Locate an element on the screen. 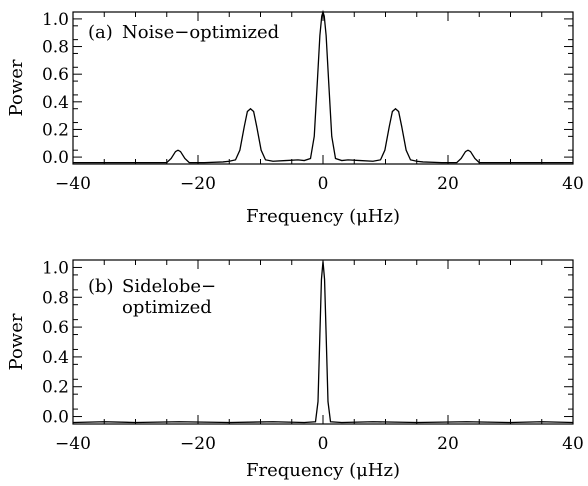  panel-a-xtick-labels: −40 −20 0 20 40 is located at coordinates (319, 184).